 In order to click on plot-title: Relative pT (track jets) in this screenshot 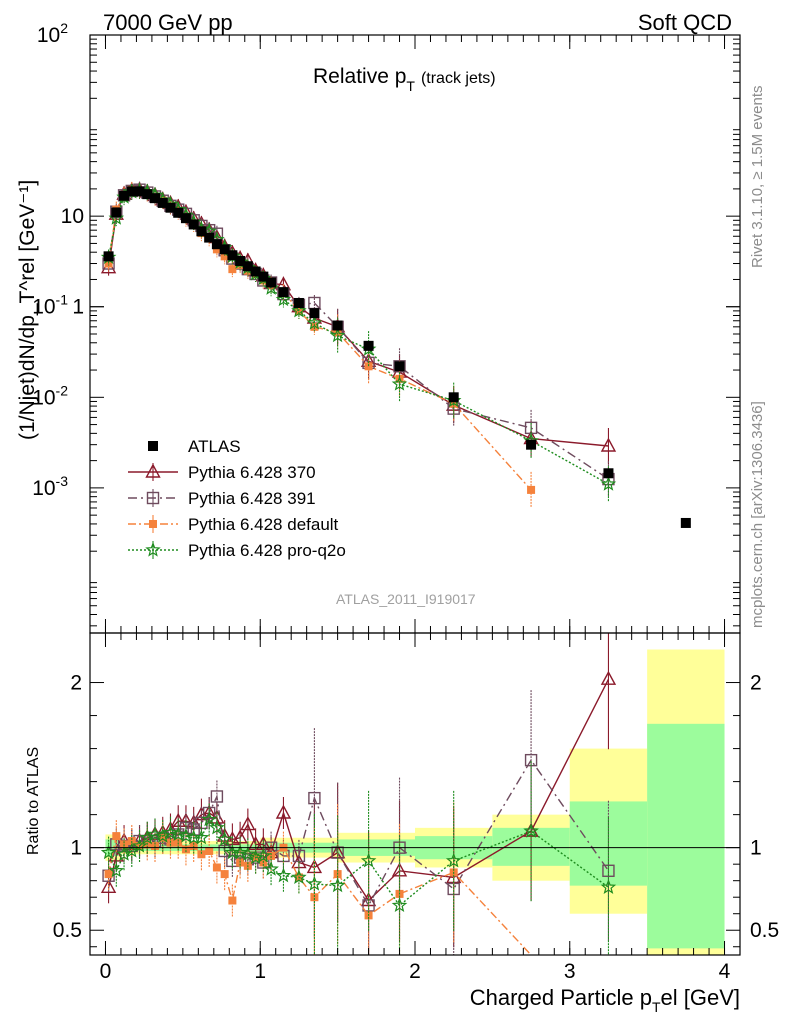, I will do `click(404, 79)`.